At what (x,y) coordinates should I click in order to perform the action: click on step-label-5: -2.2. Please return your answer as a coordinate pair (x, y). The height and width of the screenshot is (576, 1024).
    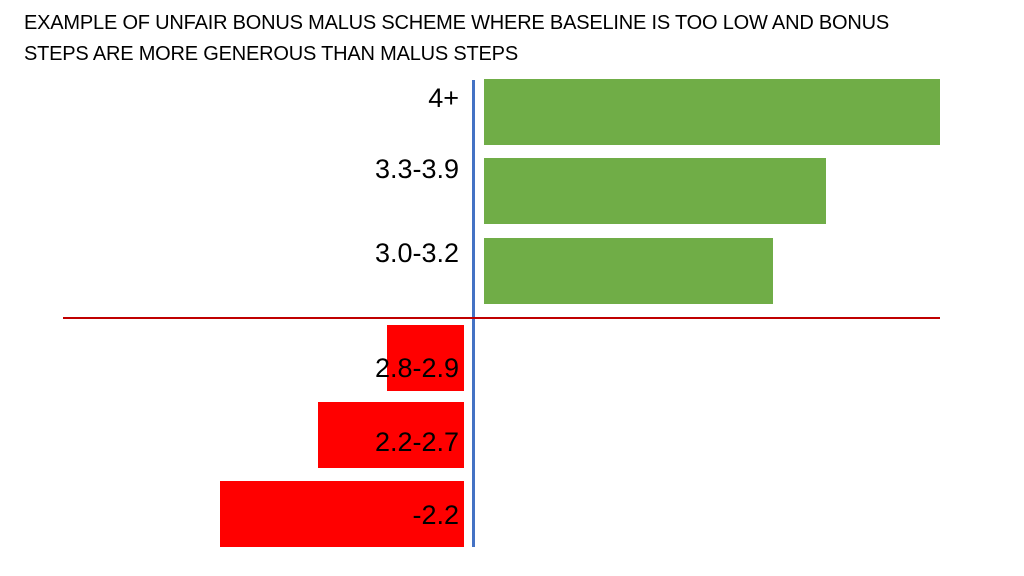
    Looking at the image, I should click on (435, 515).